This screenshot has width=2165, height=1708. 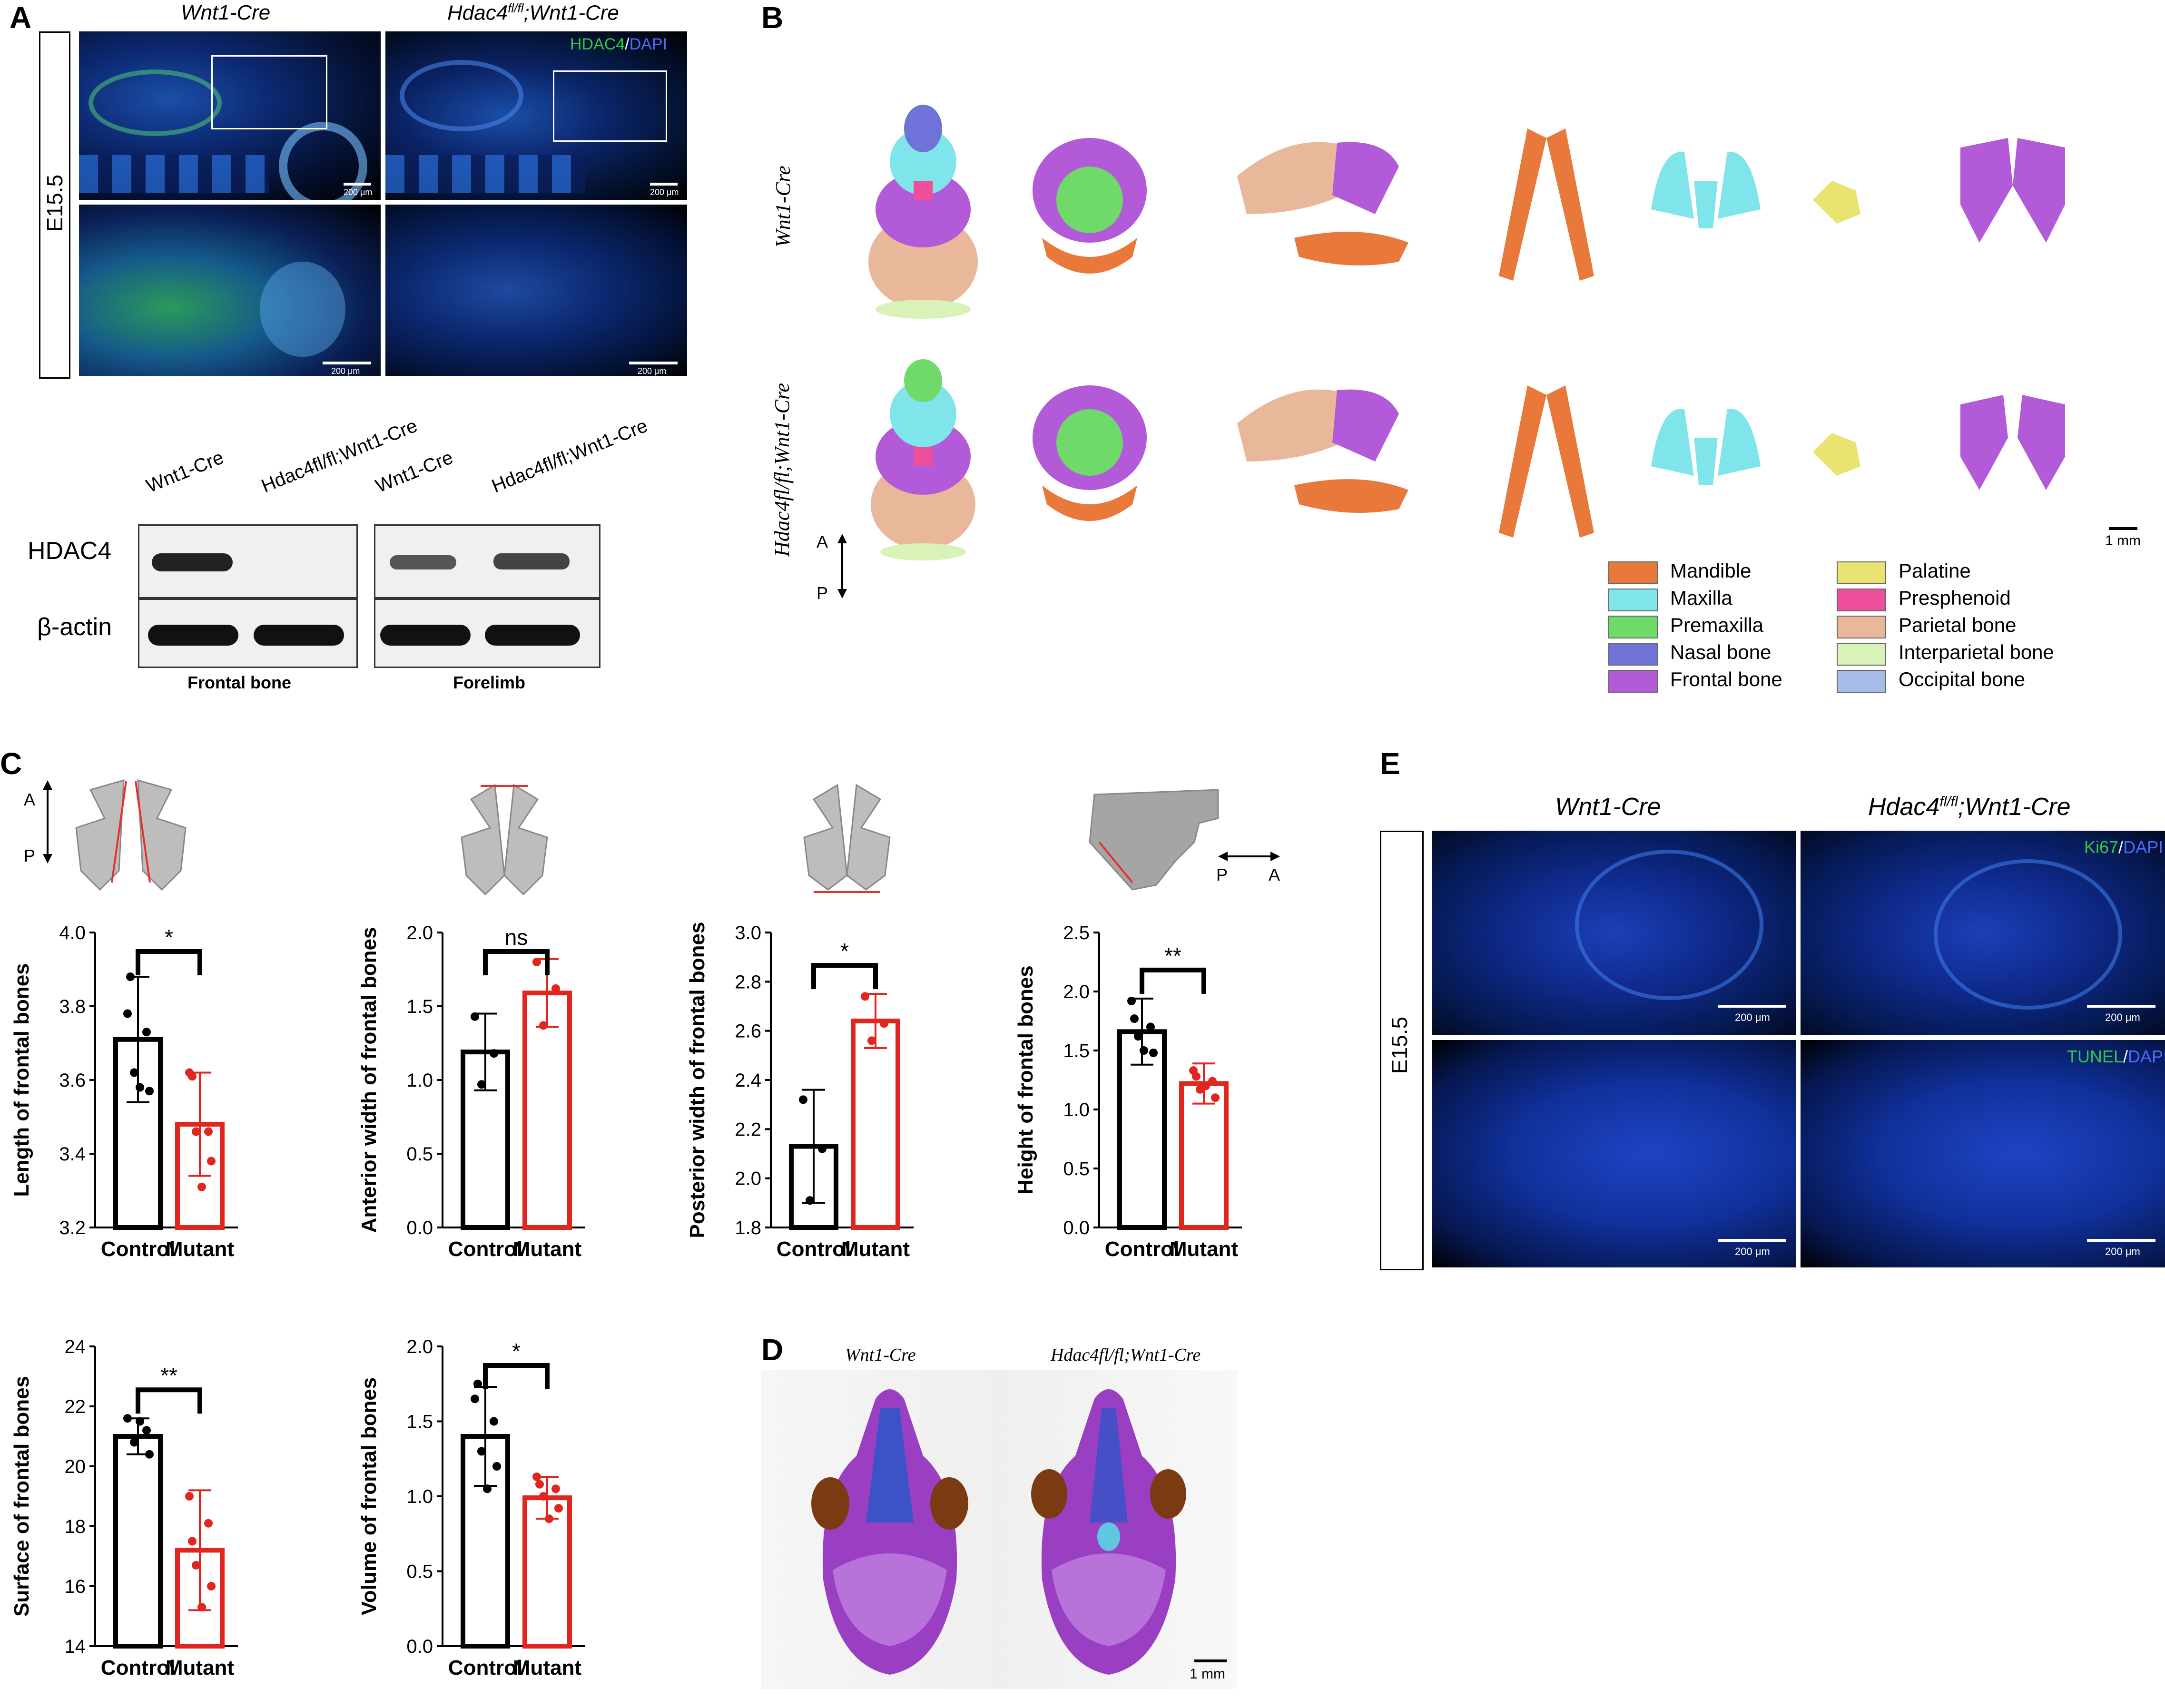 I want to click on wb-actin-frontal, so click(x=248, y=633).